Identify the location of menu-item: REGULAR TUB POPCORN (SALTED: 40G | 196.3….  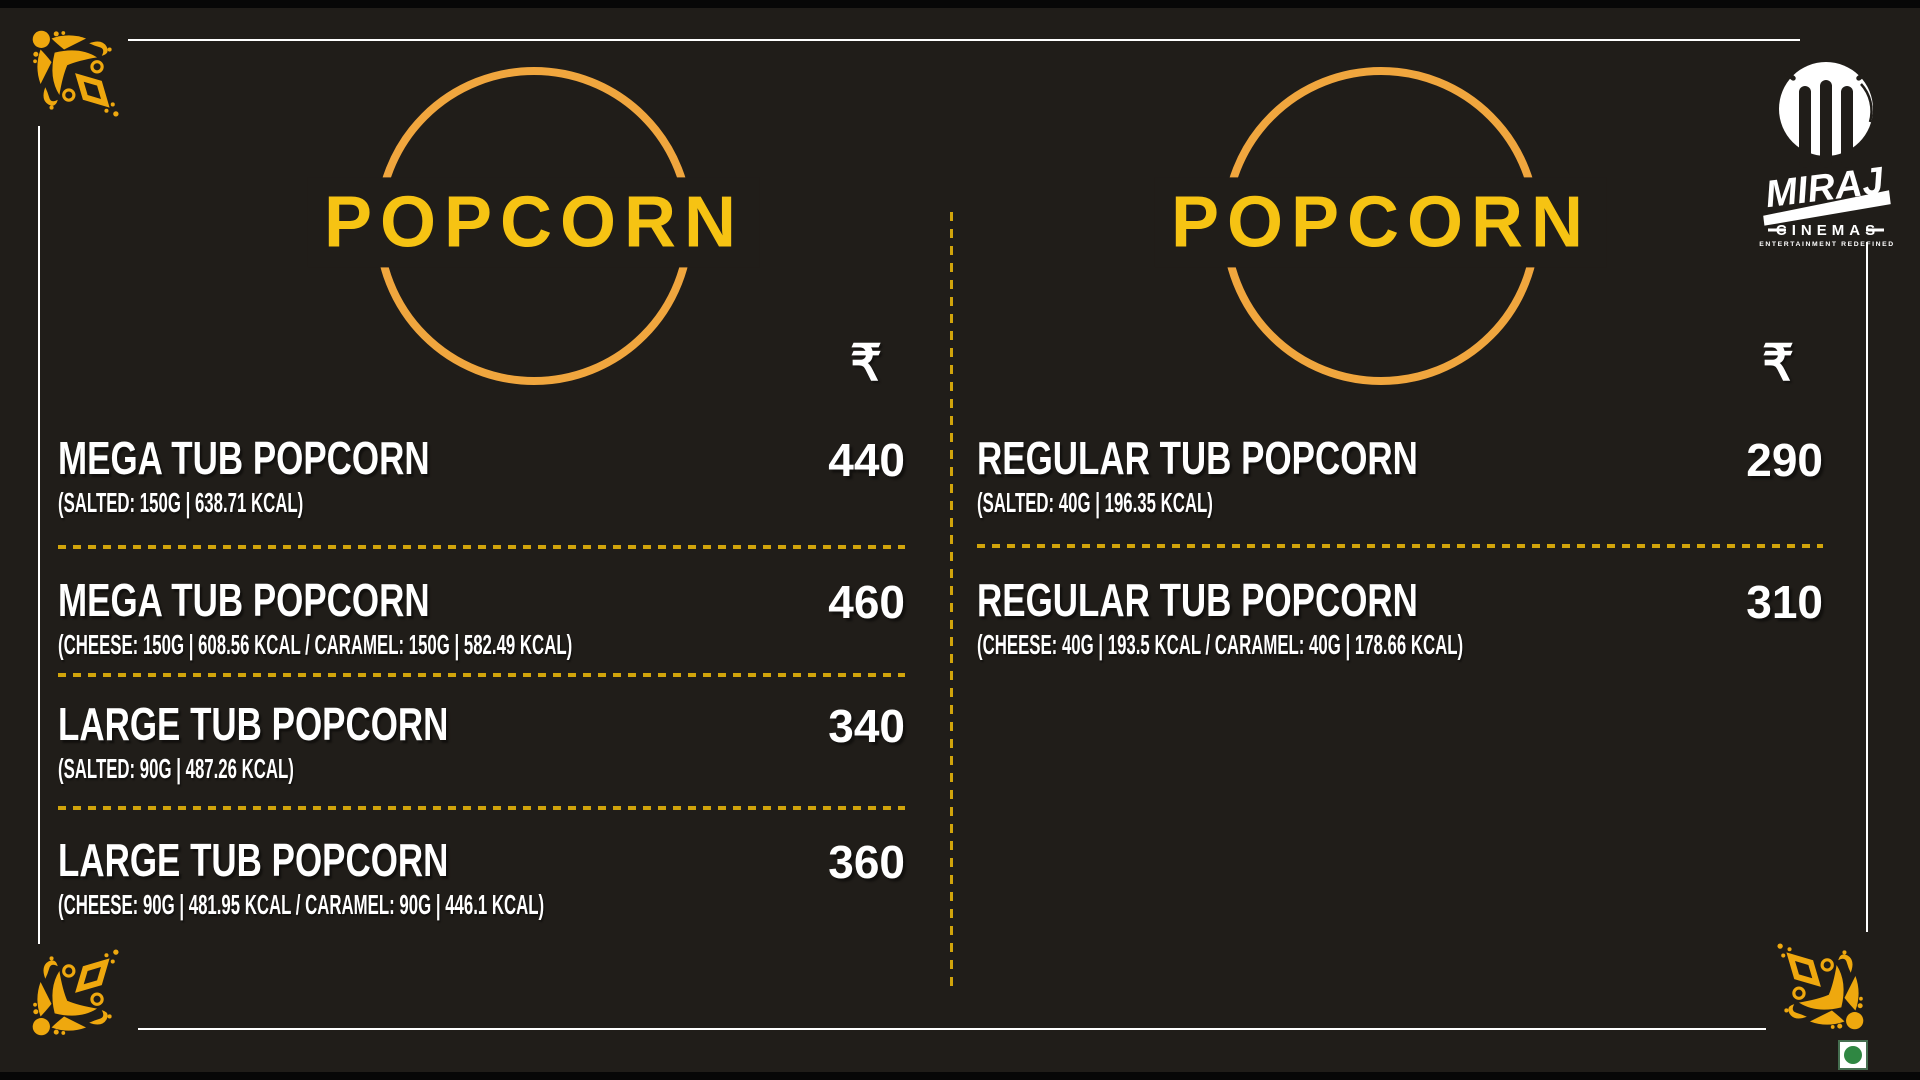
(1400, 476).